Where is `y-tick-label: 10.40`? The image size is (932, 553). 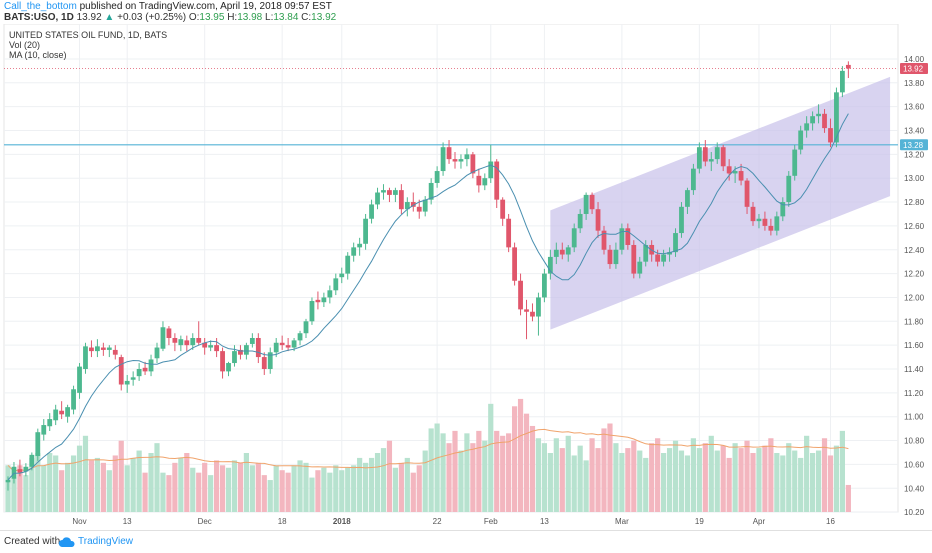
y-tick-label: 10.40 is located at coordinates (914, 488).